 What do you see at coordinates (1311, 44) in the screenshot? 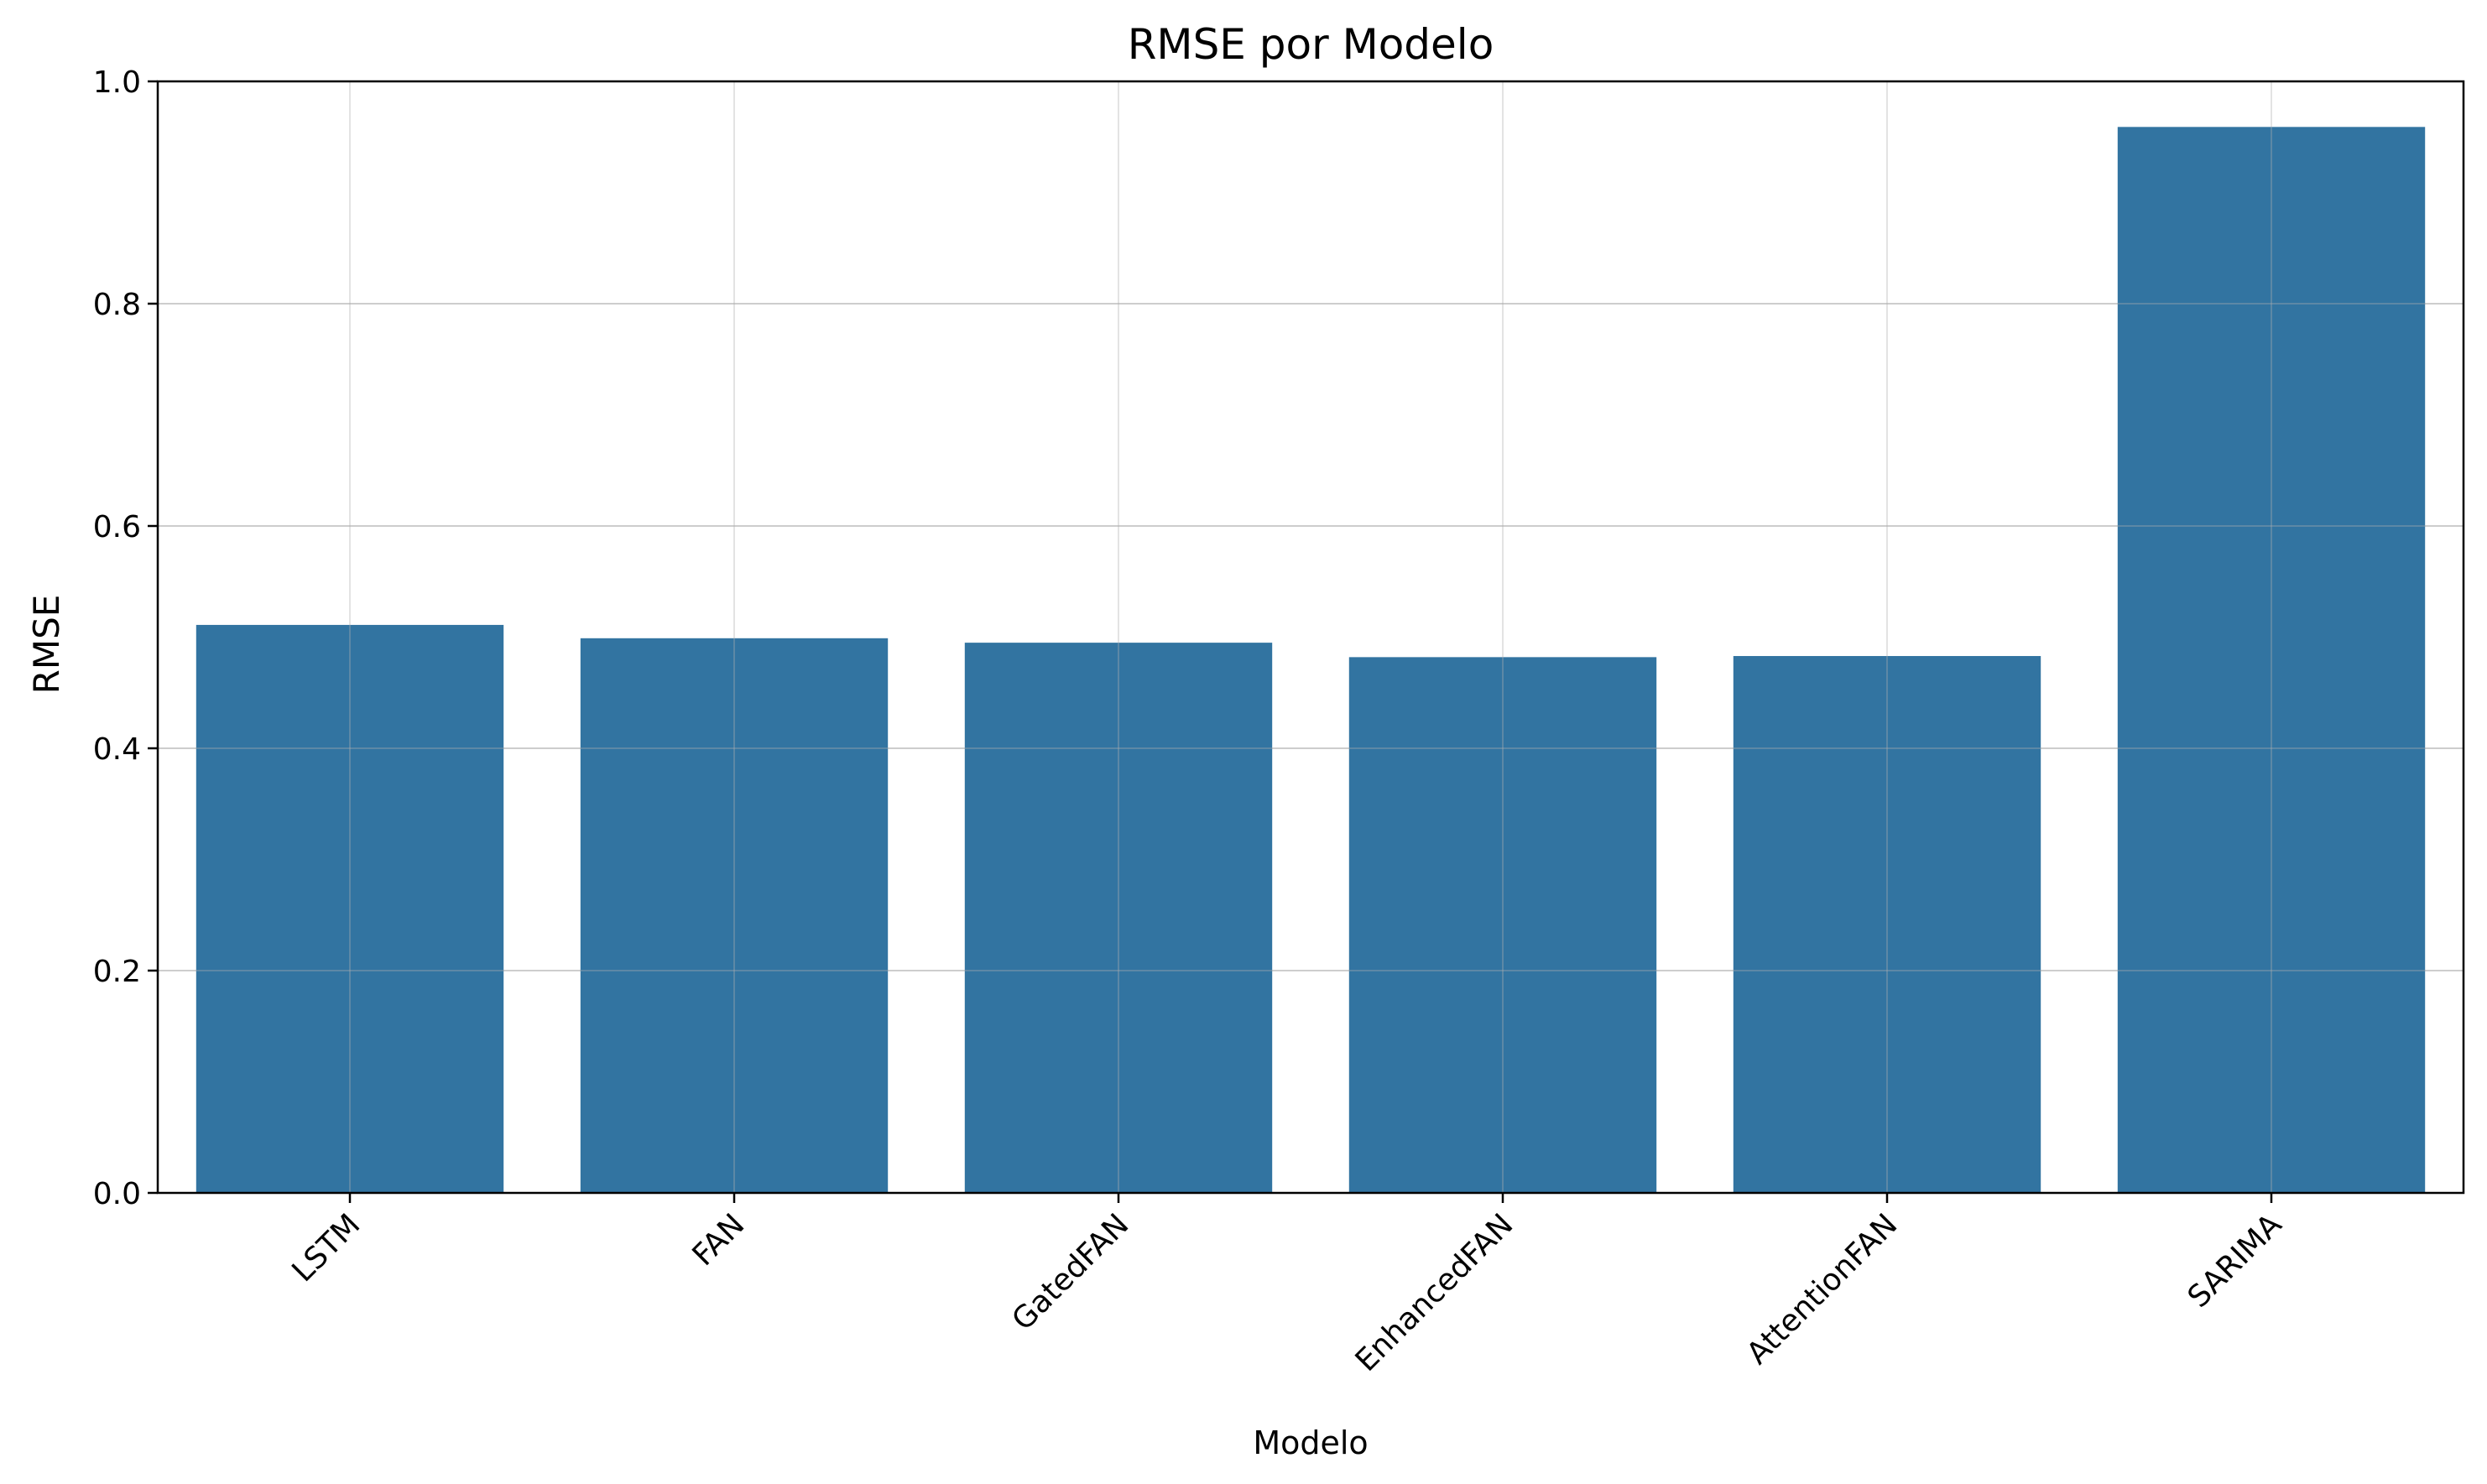
I see `chart-title: RMSE por Modelo` at bounding box center [1311, 44].